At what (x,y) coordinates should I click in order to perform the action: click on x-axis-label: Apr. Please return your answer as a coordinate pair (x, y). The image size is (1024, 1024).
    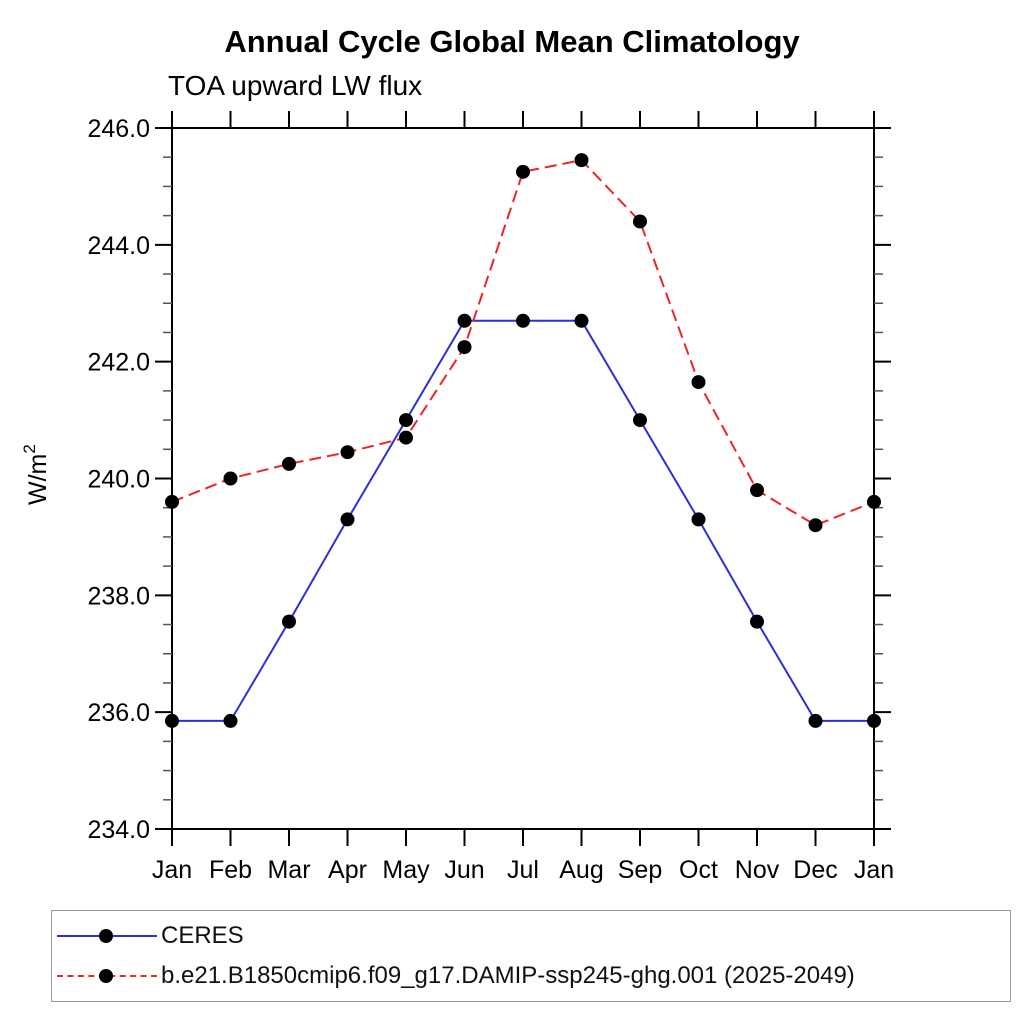
    Looking at the image, I should click on (347, 870).